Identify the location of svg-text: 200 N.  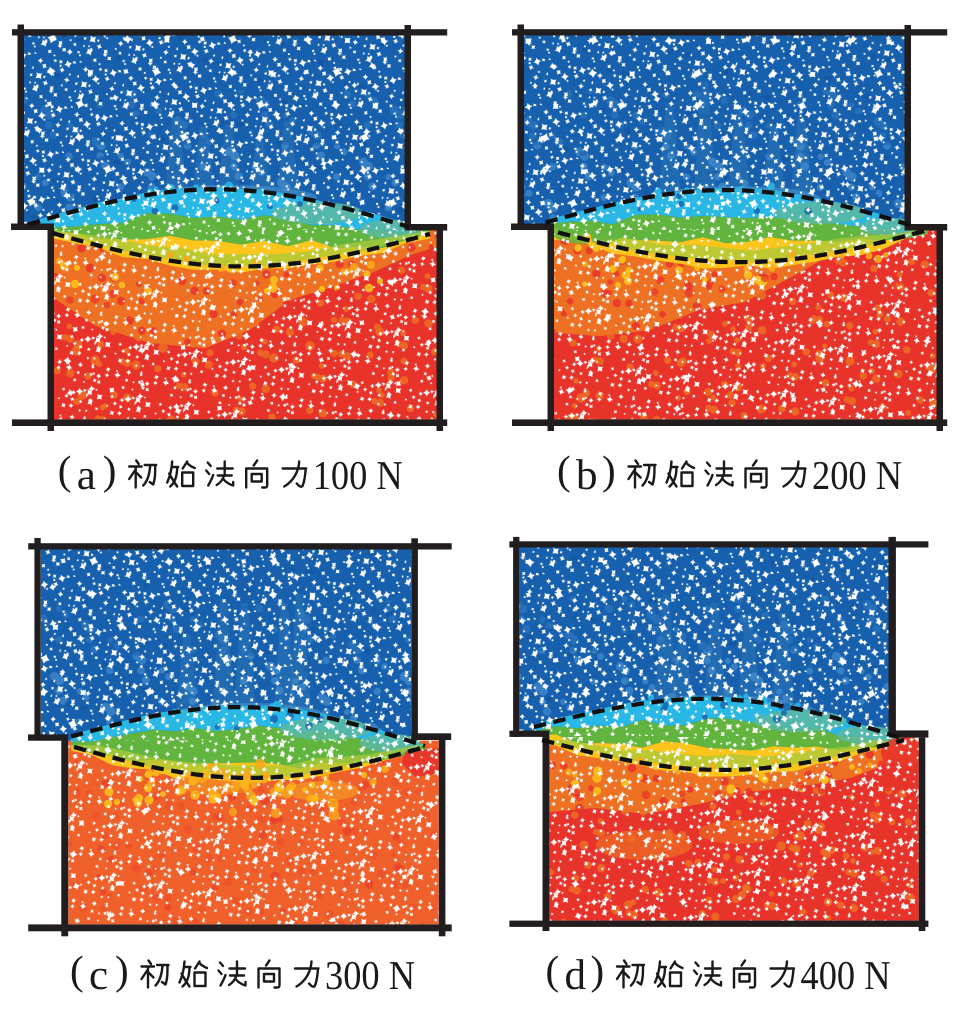
(857, 475).